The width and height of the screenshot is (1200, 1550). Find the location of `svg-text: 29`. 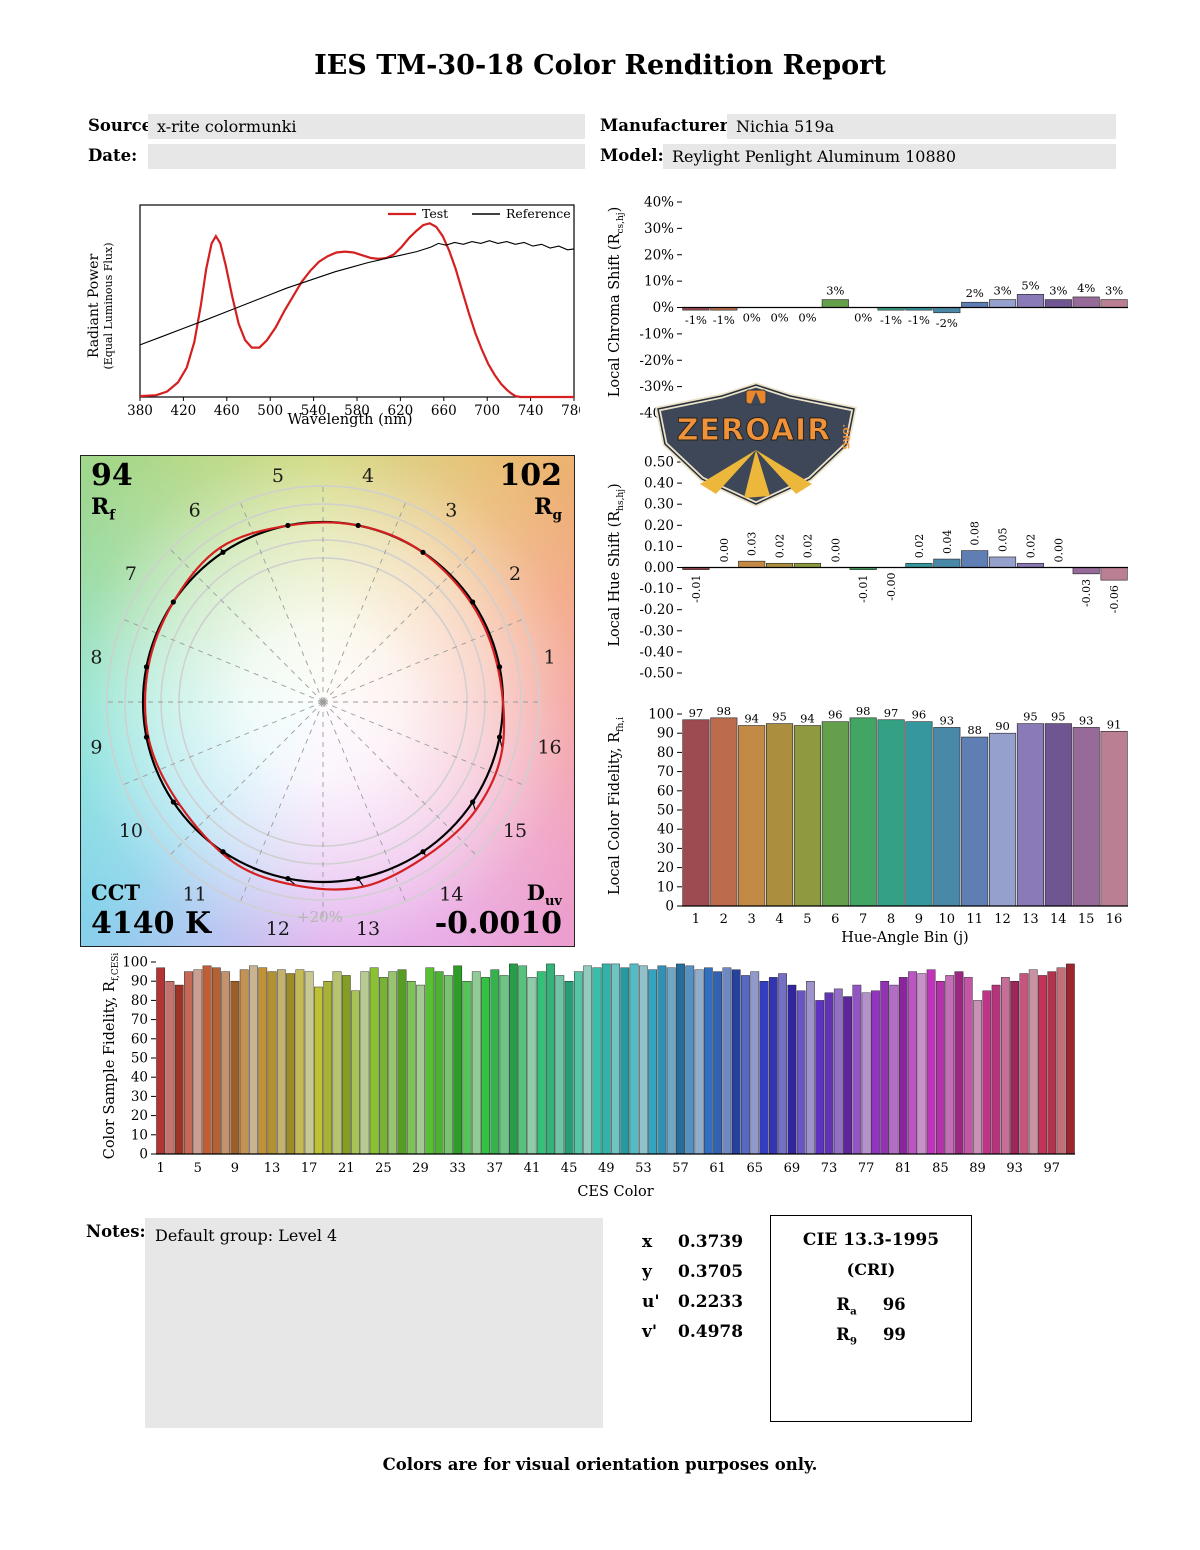

svg-text: 29 is located at coordinates (420, 1168).